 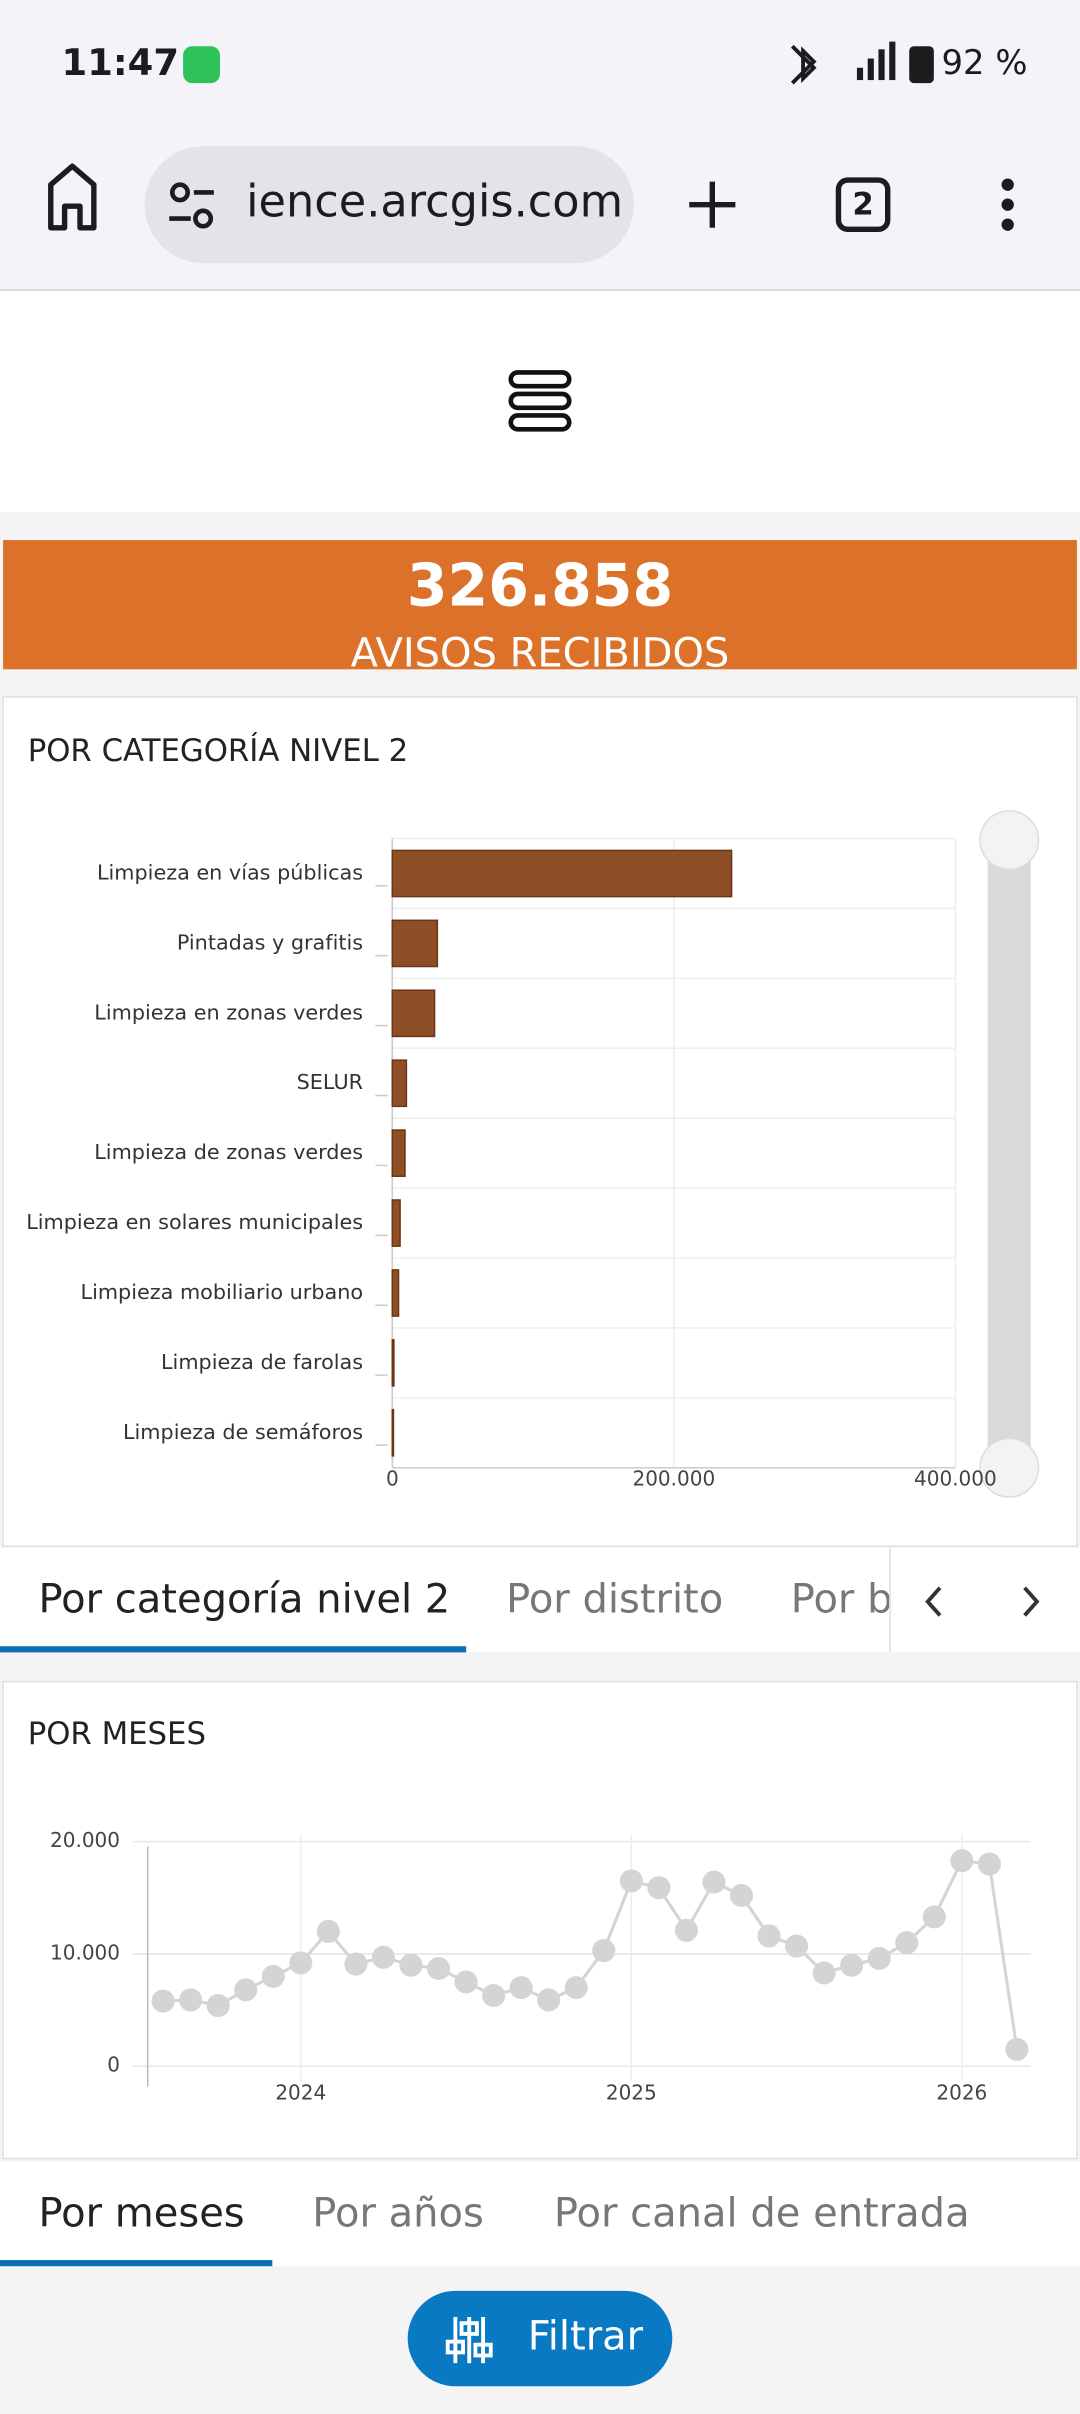 I want to click on x-tick-label: 2026, so click(x=961, y=2092).